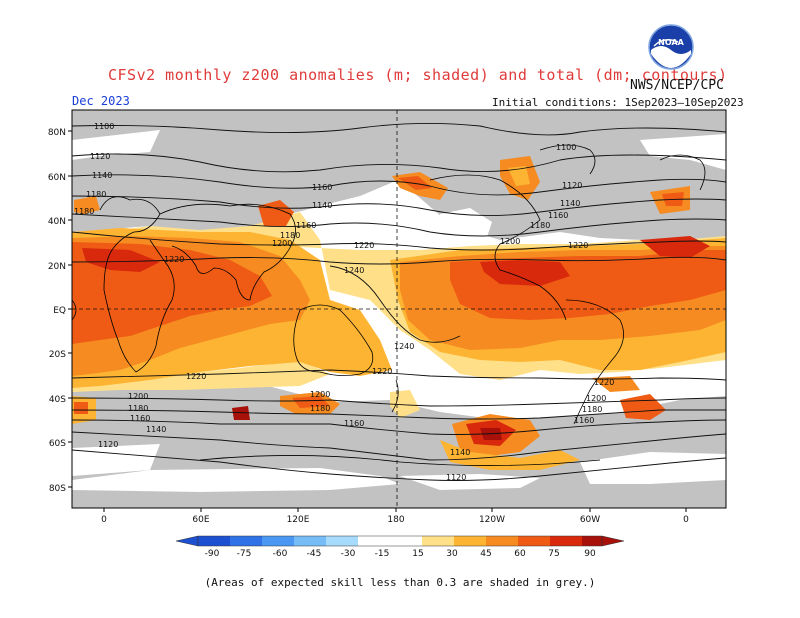  I want to click on colorbar-tick: 90, so click(590, 554).